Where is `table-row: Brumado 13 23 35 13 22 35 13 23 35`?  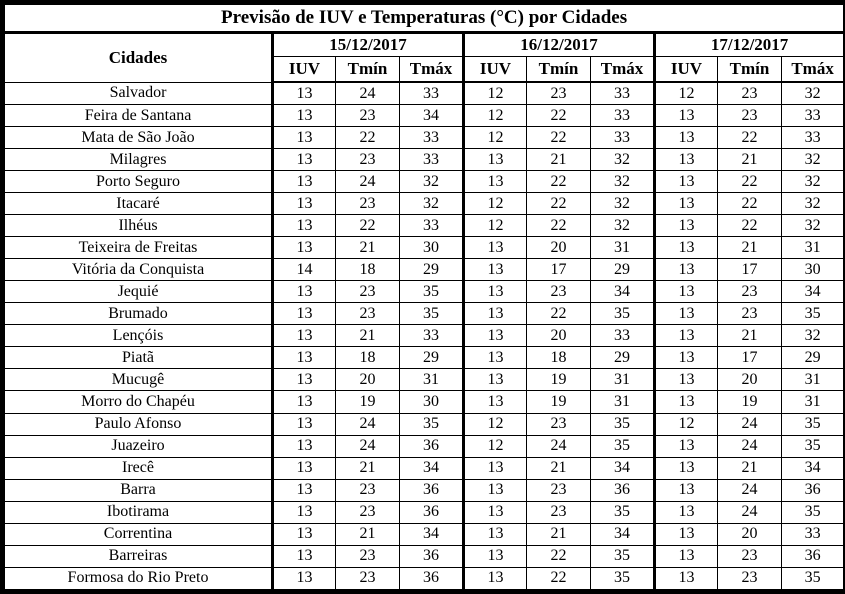
table-row: Brumado 13 23 35 13 22 35 13 23 35 is located at coordinates (423, 314).